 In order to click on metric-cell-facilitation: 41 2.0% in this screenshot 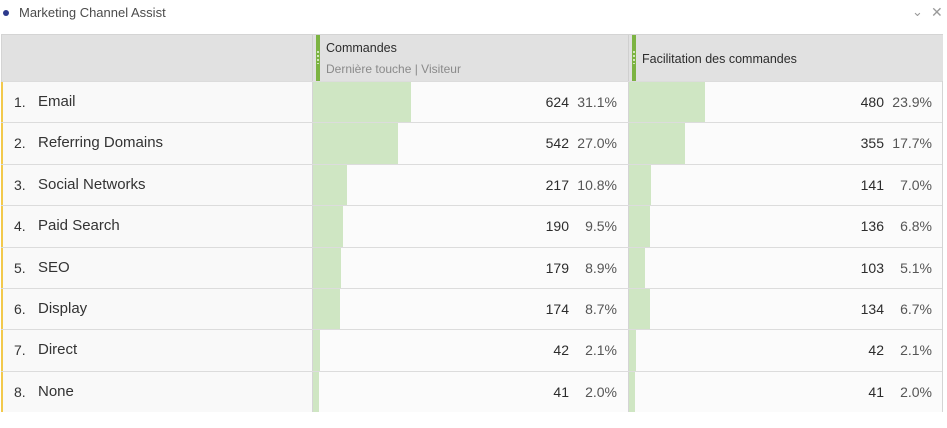, I will do `click(785, 392)`.